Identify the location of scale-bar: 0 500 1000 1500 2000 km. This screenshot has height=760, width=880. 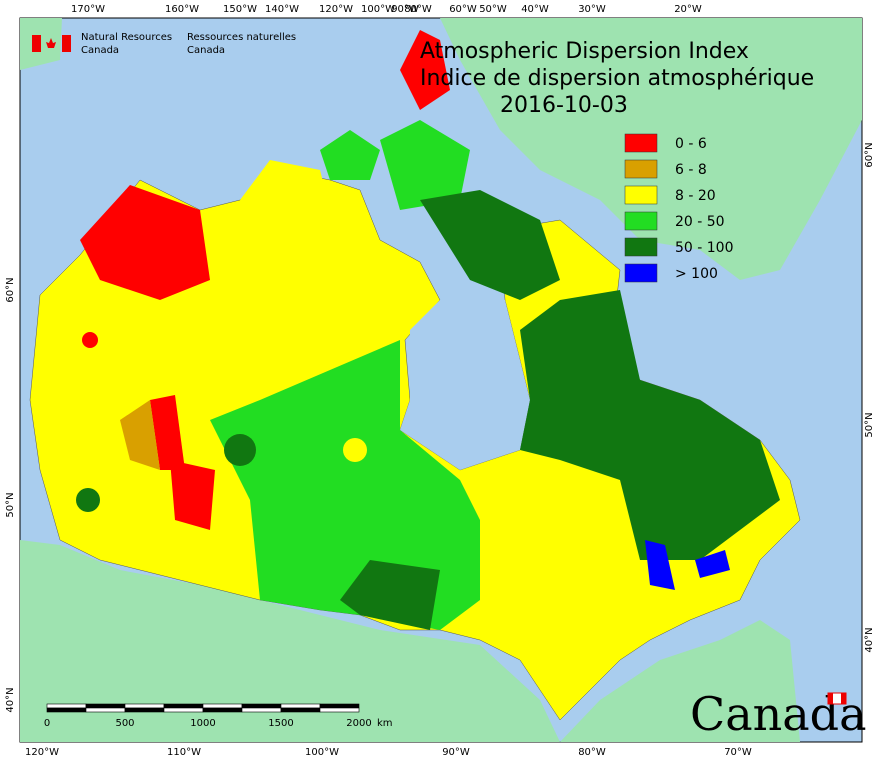
(218, 716).